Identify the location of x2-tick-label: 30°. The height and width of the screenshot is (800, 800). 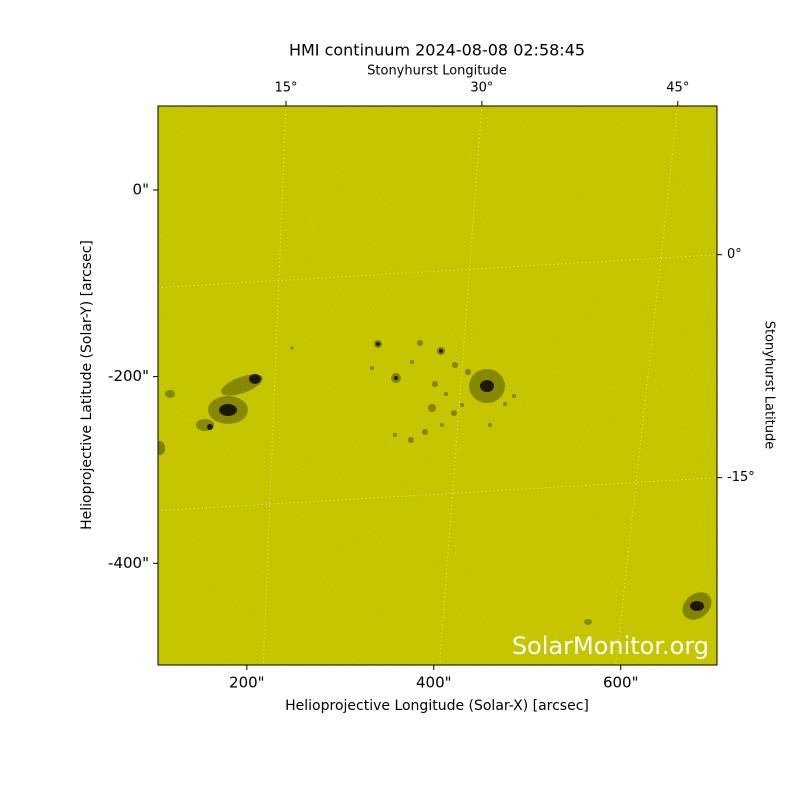
(481, 88).